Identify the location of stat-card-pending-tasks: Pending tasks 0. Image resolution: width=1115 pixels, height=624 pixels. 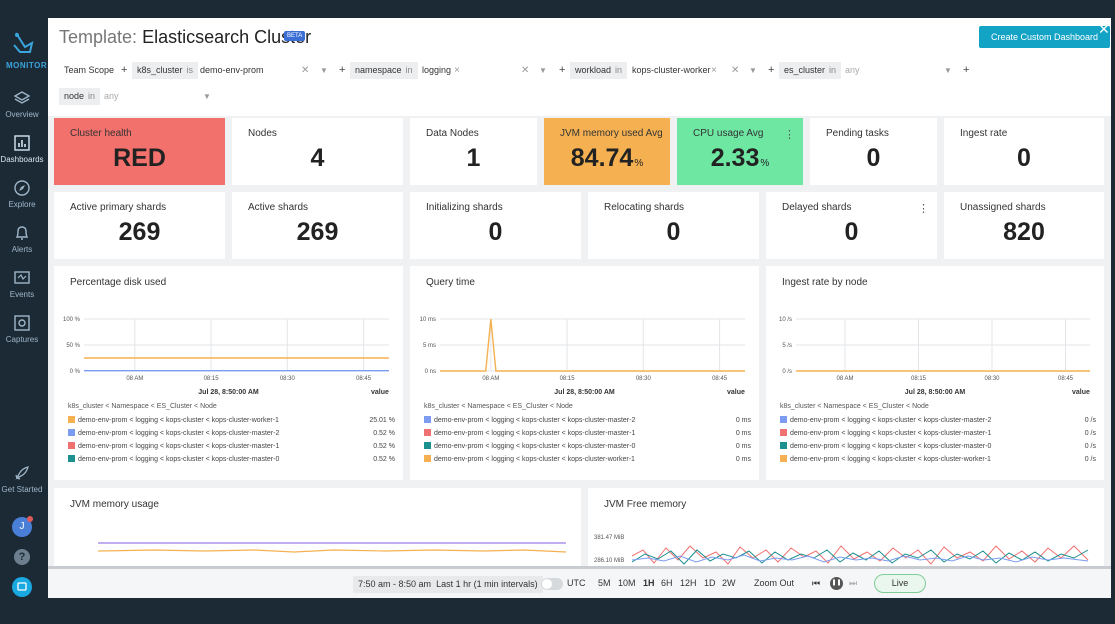
(873, 151).